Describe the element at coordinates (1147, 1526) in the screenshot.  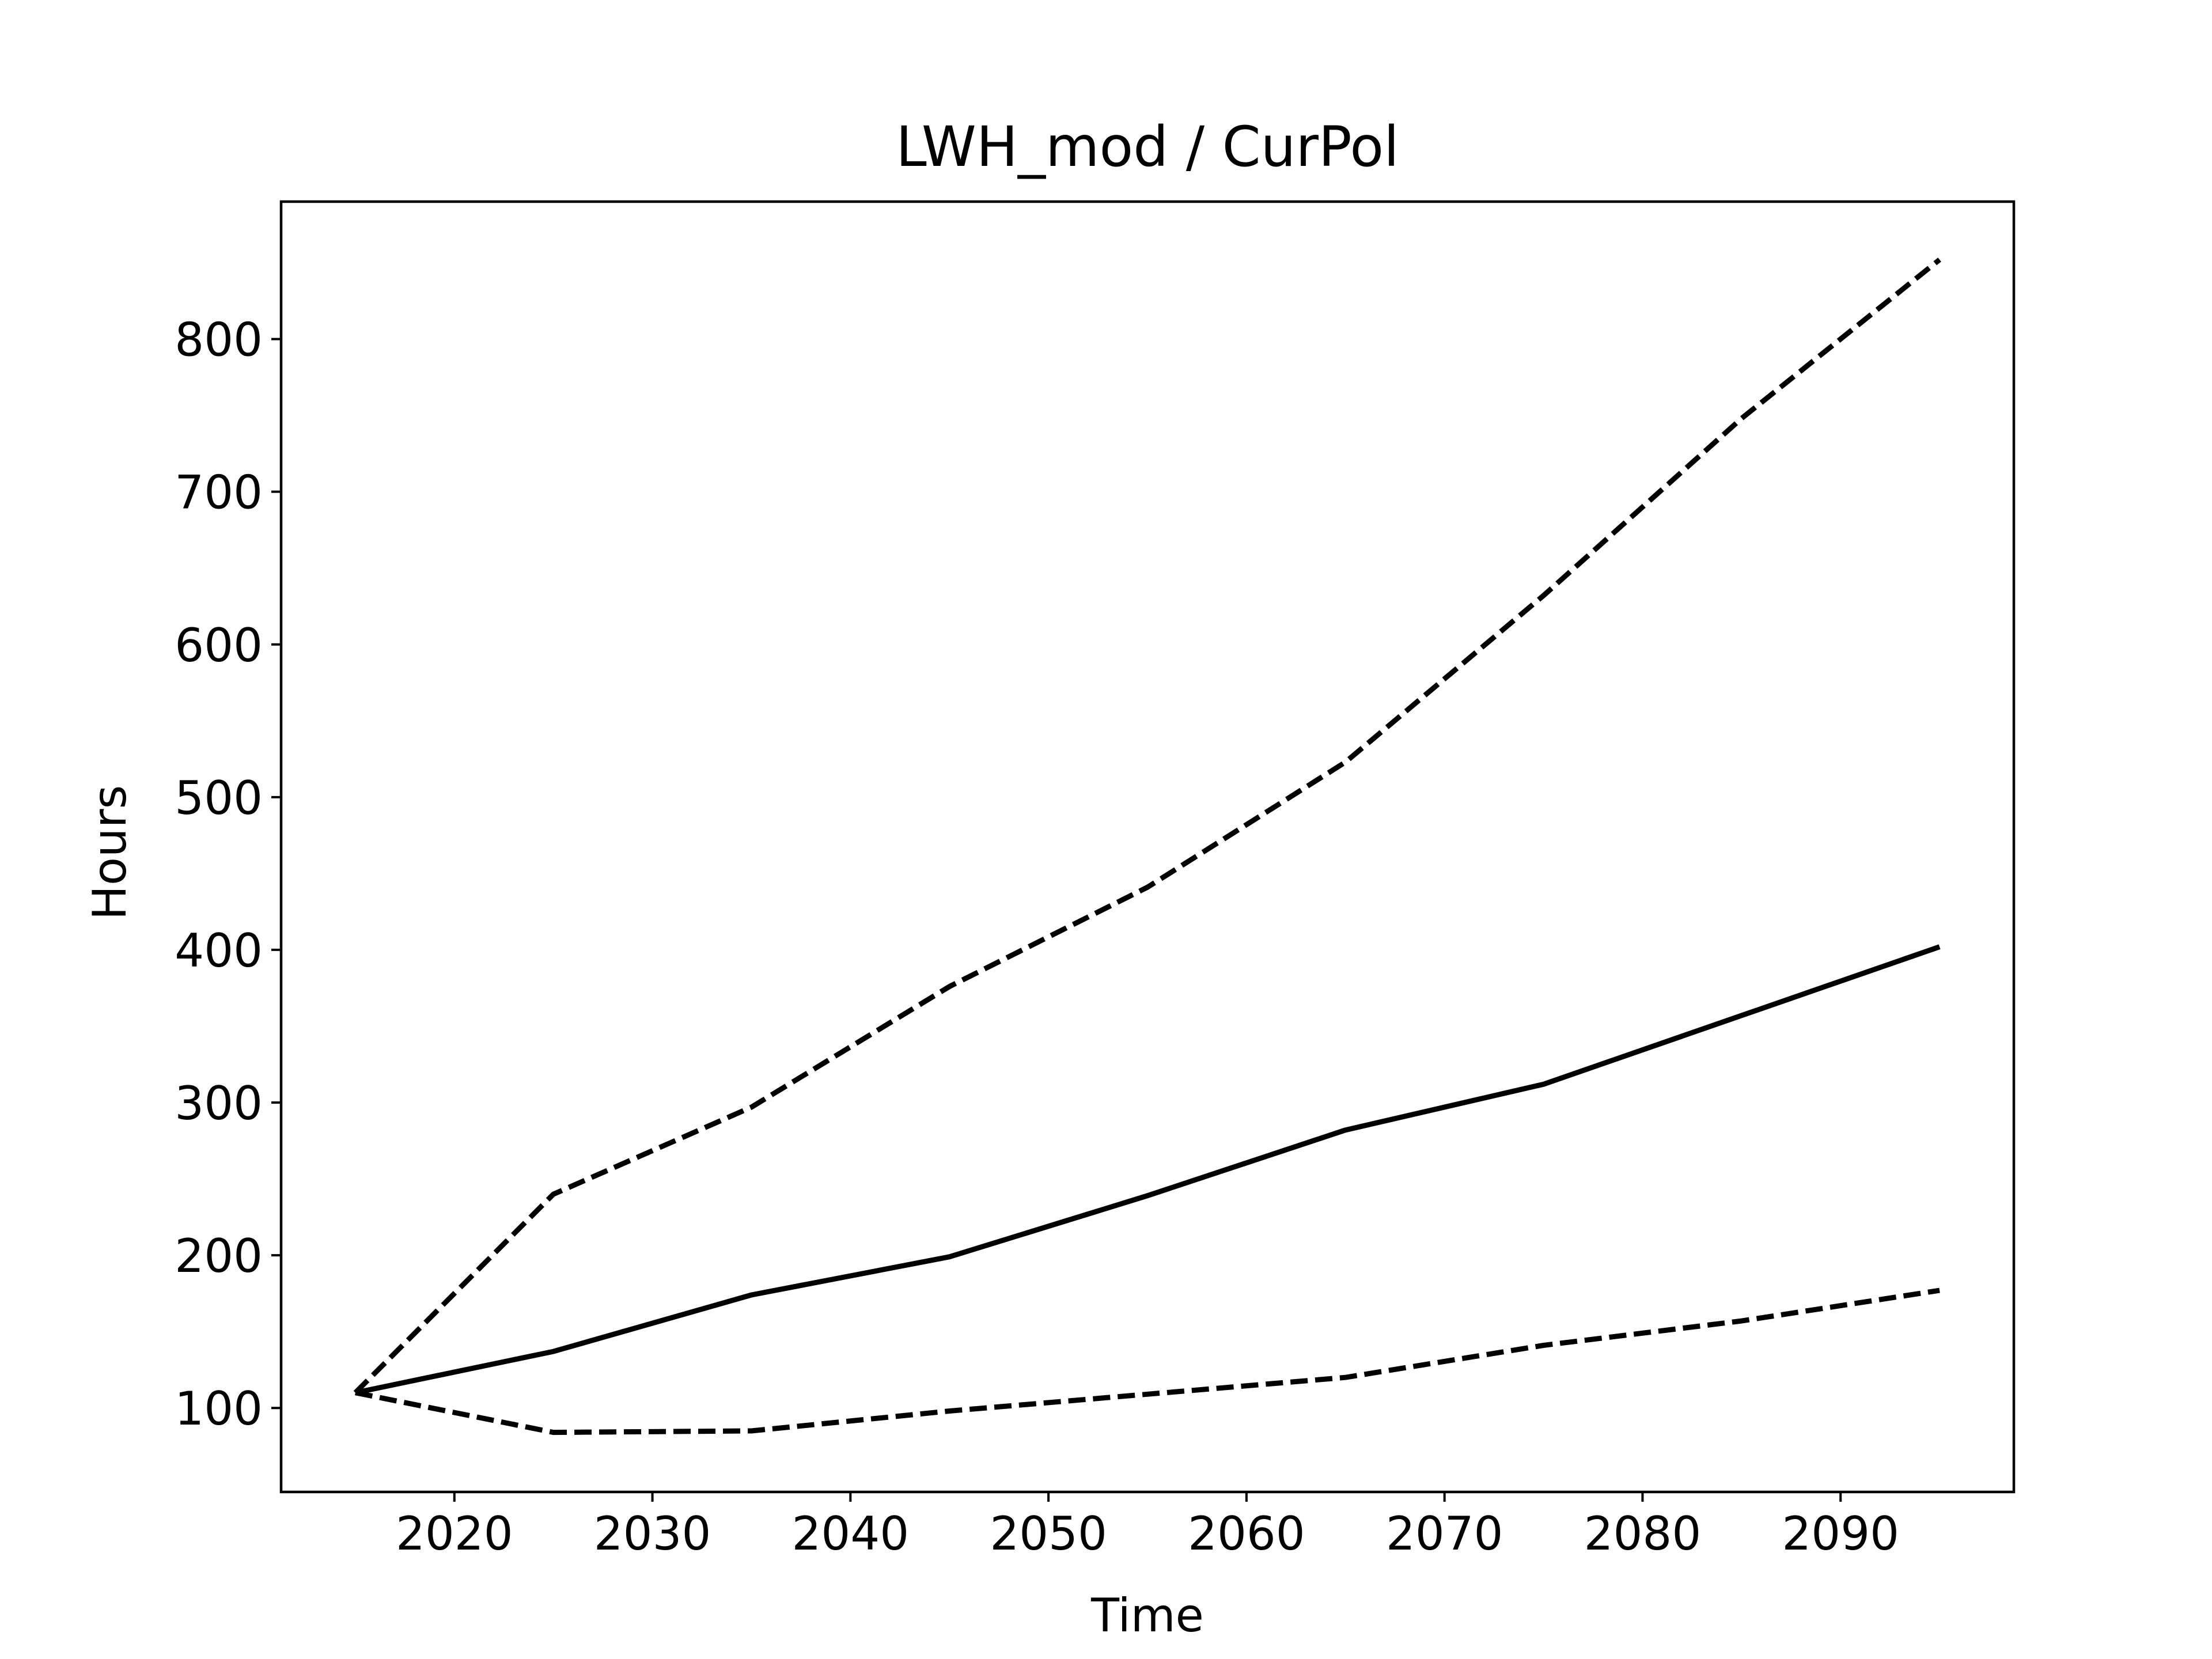
I see `x-axis: 2020 2030 2040 2050 2060 2070 2080 2090` at that location.